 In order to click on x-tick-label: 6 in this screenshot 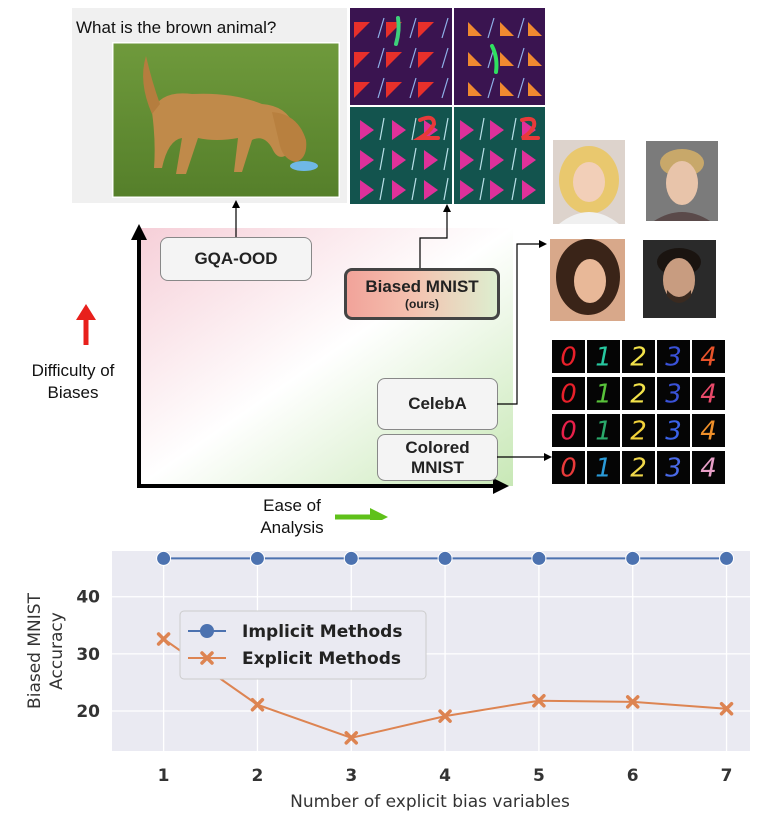, I will do `click(633, 776)`.